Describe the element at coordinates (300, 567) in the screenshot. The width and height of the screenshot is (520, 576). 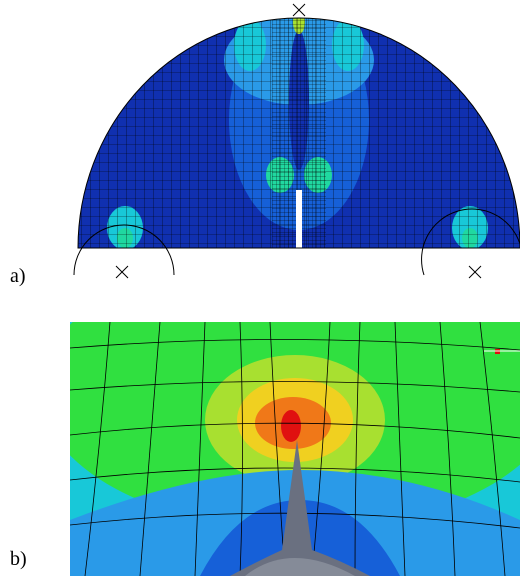
I see `notch-base` at that location.